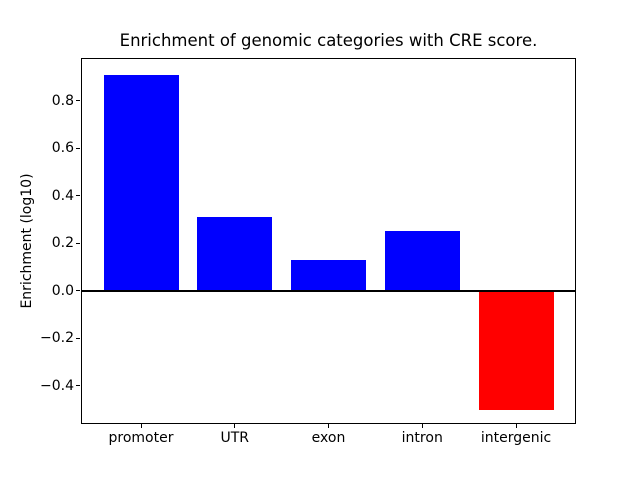  Describe the element at coordinates (328, 438) in the screenshot. I see `x-tick-label-exon: exon` at that location.